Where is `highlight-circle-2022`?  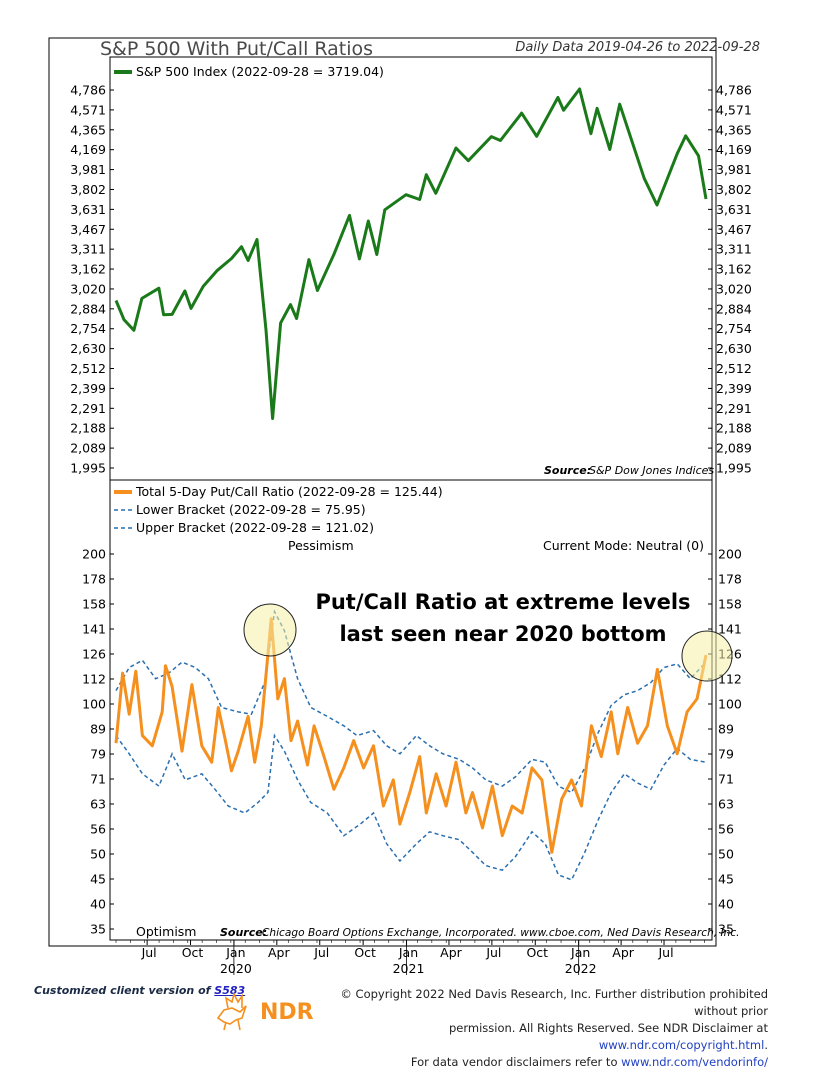
highlight-circle-2022 is located at coordinates (707, 656).